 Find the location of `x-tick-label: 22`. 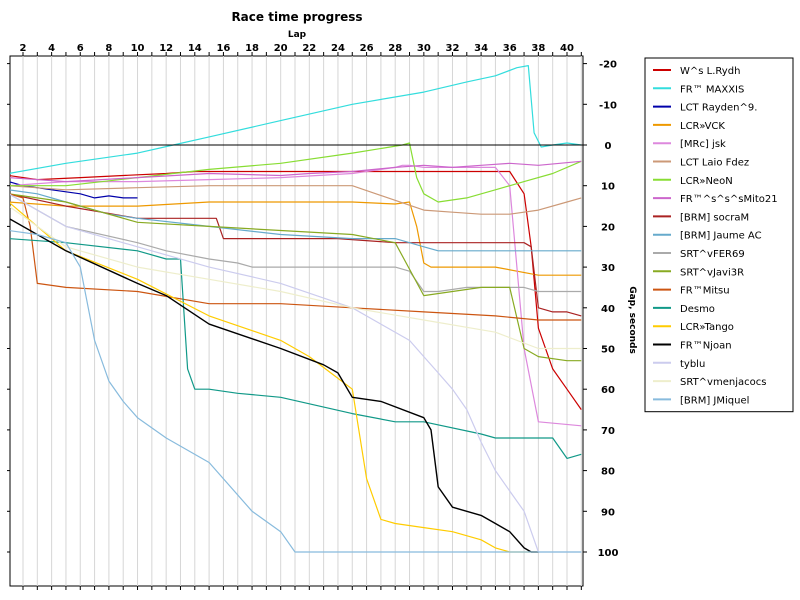

x-tick-label: 22 is located at coordinates (309, 48).